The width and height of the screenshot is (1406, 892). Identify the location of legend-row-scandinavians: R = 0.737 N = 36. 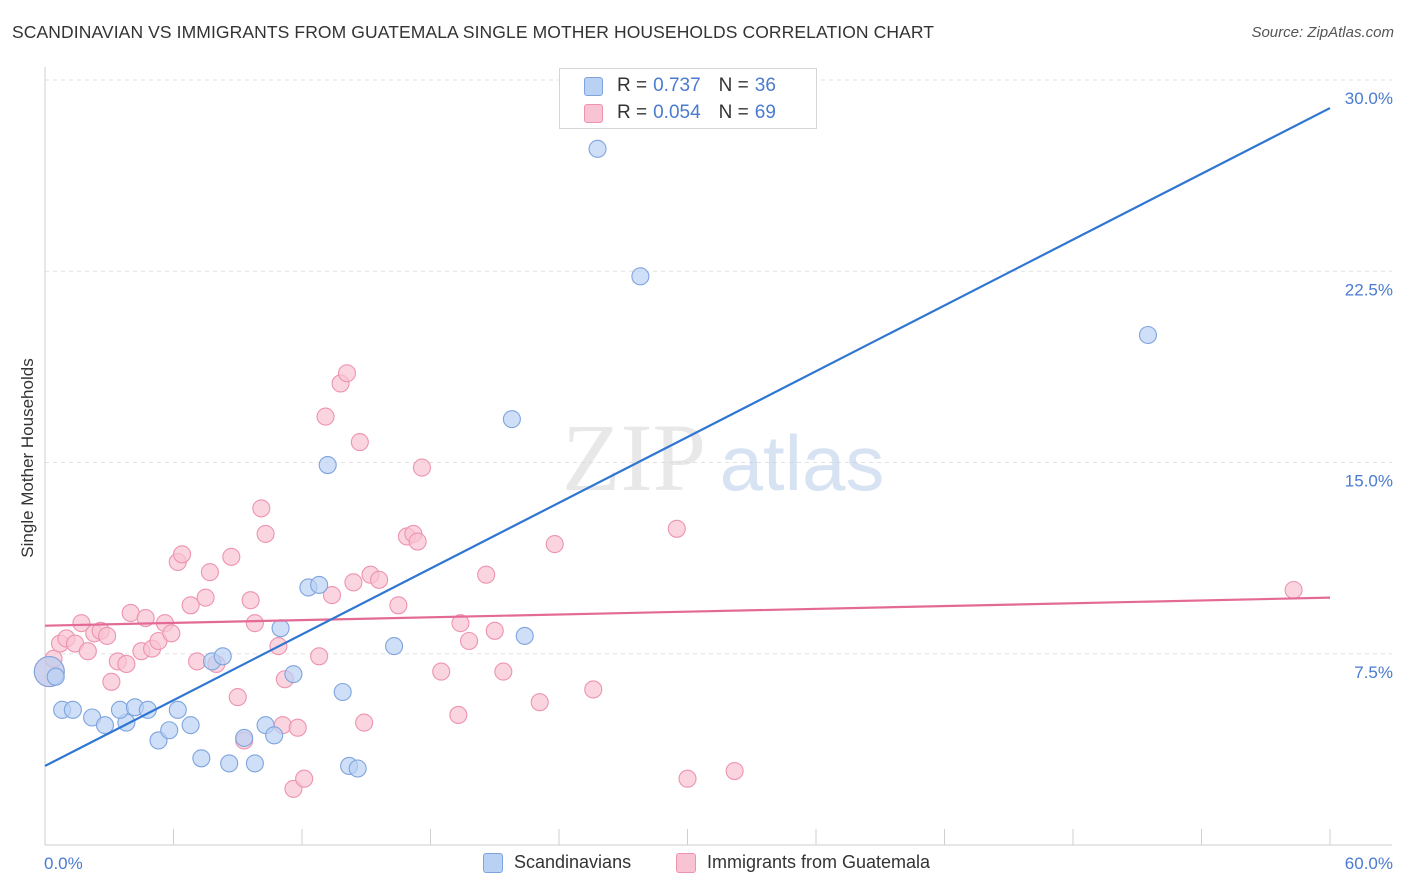
(680, 86).